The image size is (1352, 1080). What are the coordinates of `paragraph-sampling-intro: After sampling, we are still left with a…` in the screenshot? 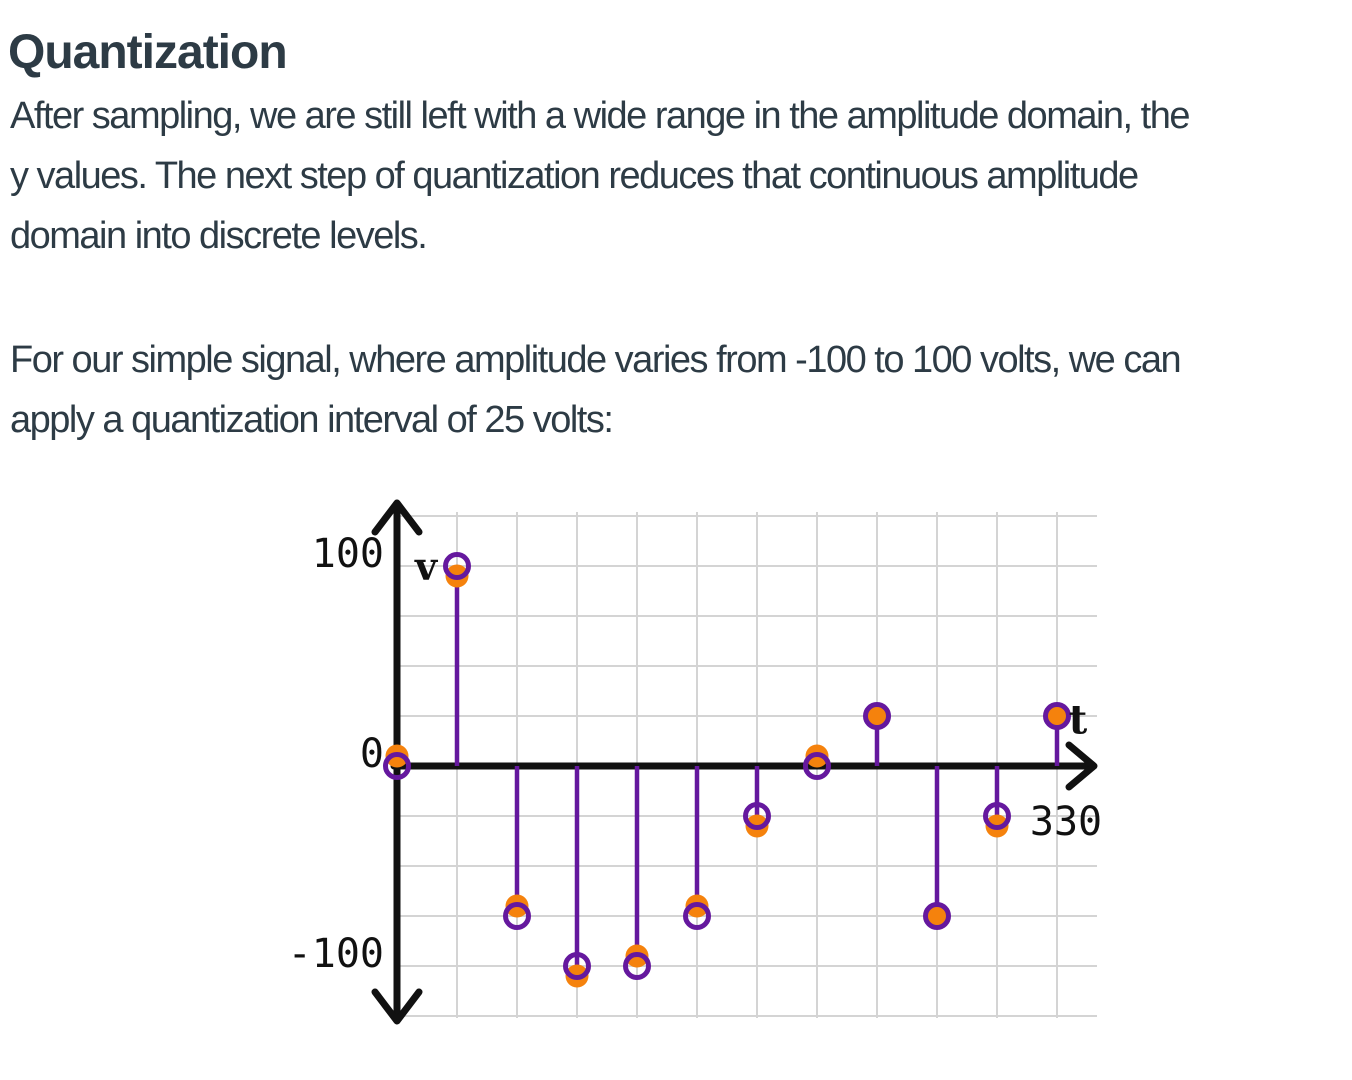 It's located at (600, 176).